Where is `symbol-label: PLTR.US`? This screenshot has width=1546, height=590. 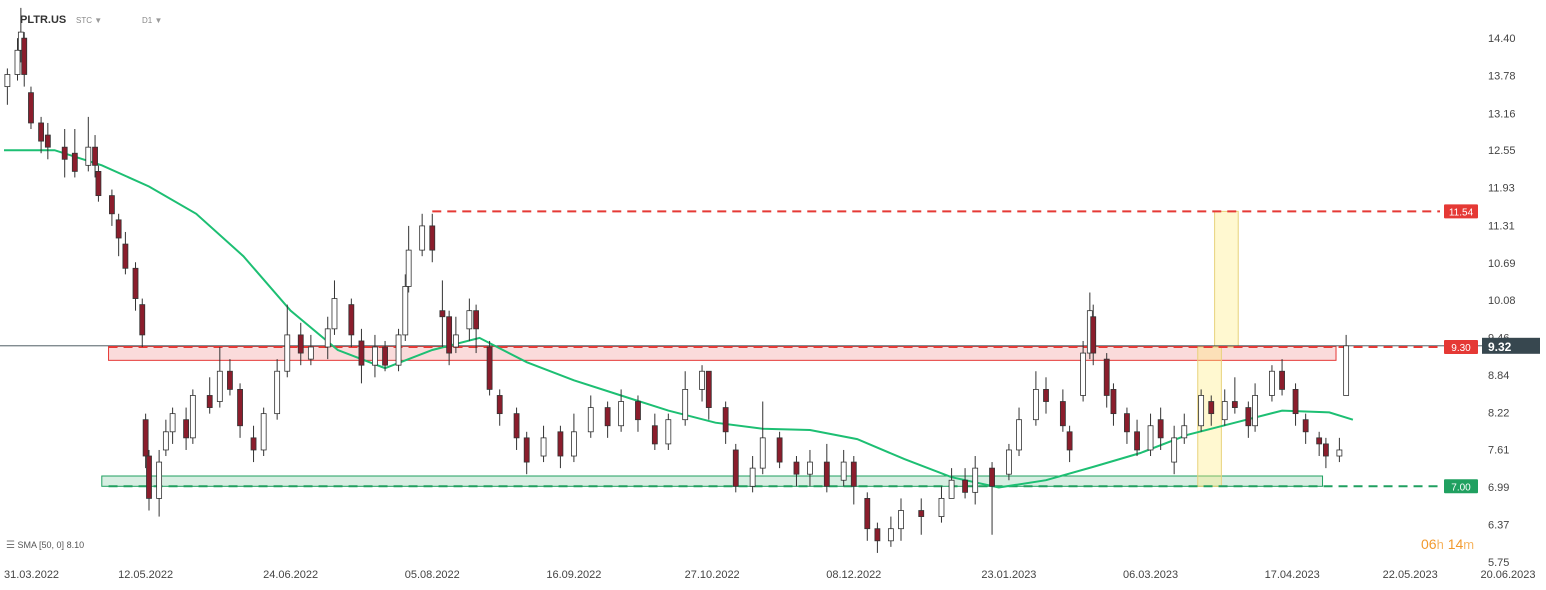
symbol-label: PLTR.US is located at coordinates (43, 20).